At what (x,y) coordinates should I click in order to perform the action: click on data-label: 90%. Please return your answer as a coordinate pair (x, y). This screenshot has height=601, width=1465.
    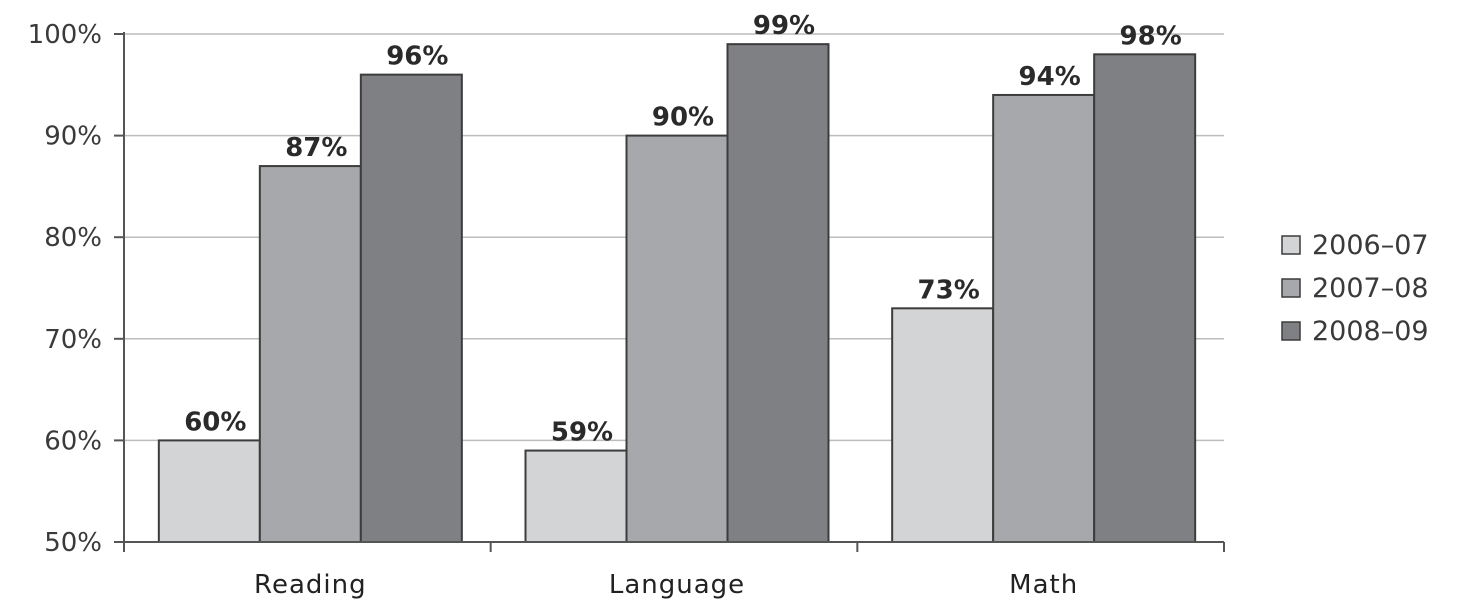
    Looking at the image, I should click on (683, 118).